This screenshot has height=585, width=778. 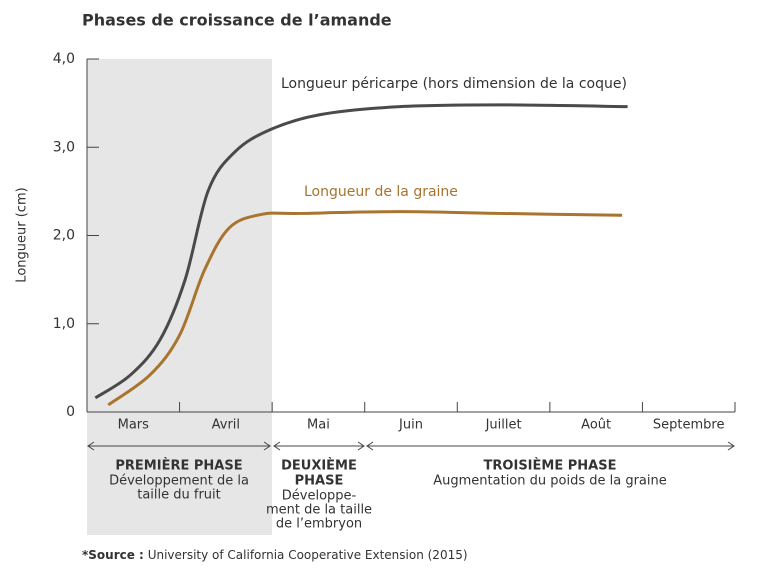 I want to click on y-axis-label: Longueur (cm), so click(x=22, y=234).